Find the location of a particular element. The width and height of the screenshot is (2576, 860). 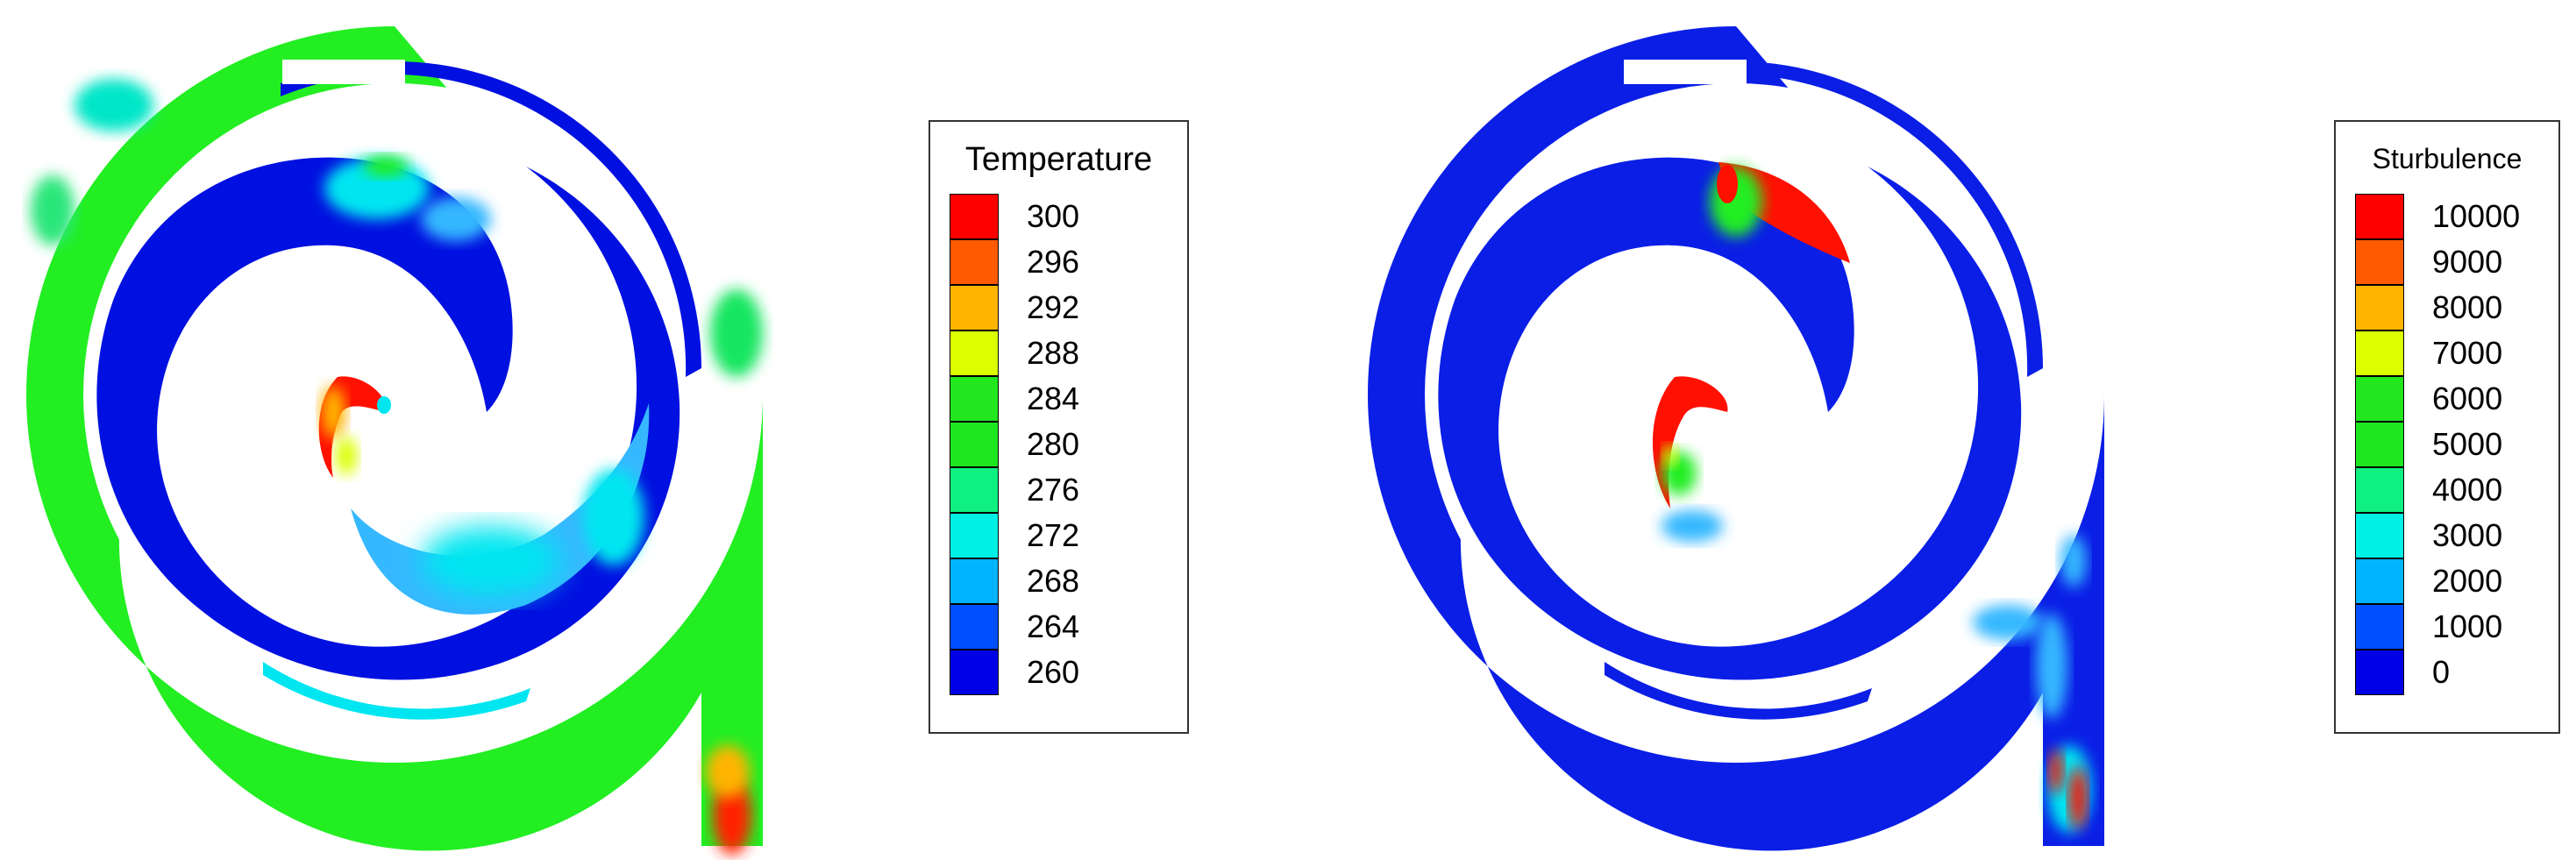

legend-tick-label: 9000 is located at coordinates (2467, 262).